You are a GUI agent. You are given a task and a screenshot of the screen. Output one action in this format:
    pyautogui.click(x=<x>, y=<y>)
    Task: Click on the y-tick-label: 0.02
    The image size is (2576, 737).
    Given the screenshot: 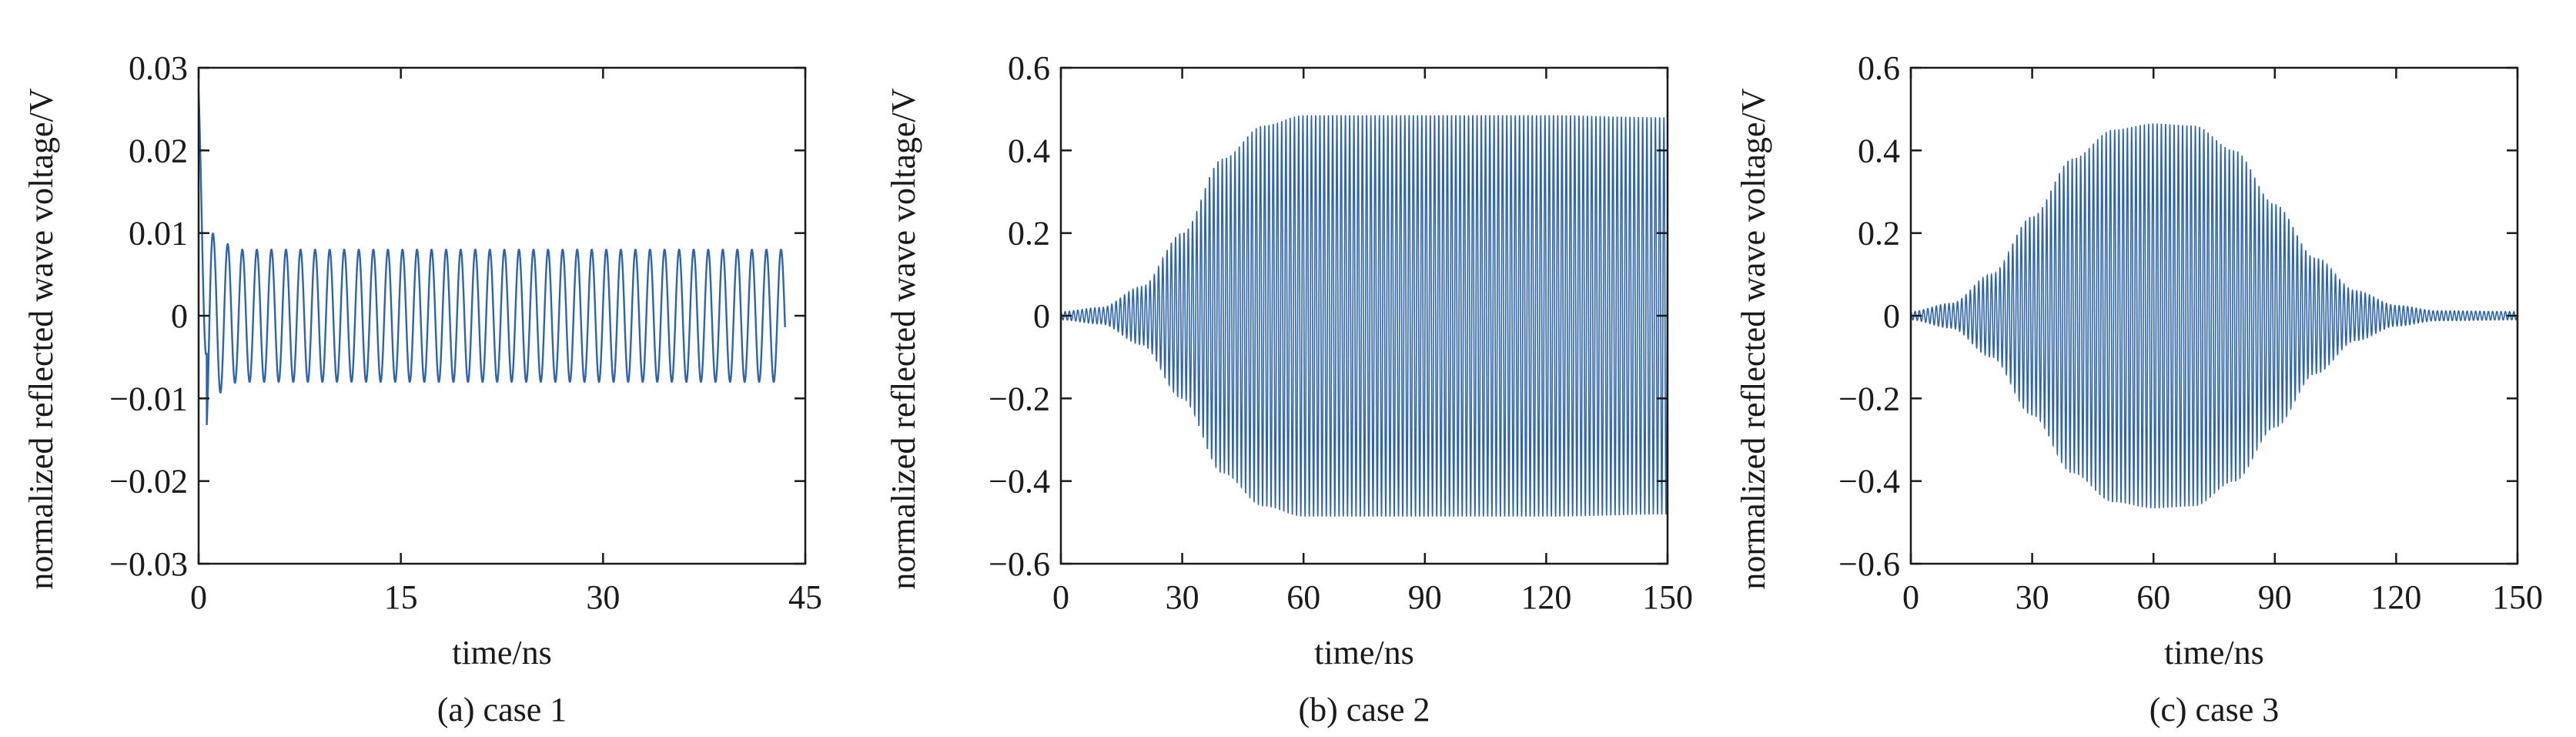 What is the action you would take?
    pyautogui.click(x=159, y=150)
    